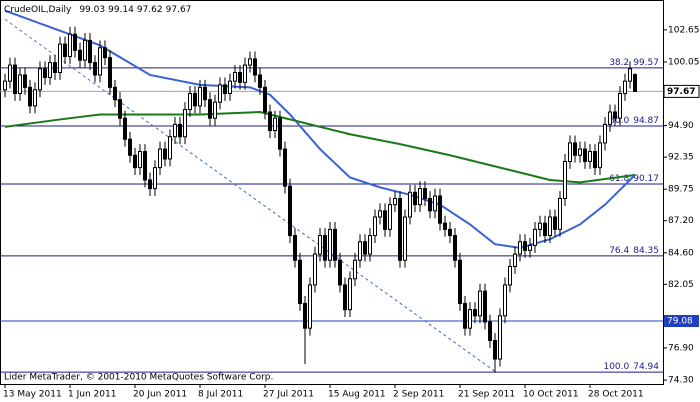 The height and width of the screenshot is (402, 700). What do you see at coordinates (92, 10) in the screenshot?
I see `header-ohlc: 99.03` at bounding box center [92, 10].